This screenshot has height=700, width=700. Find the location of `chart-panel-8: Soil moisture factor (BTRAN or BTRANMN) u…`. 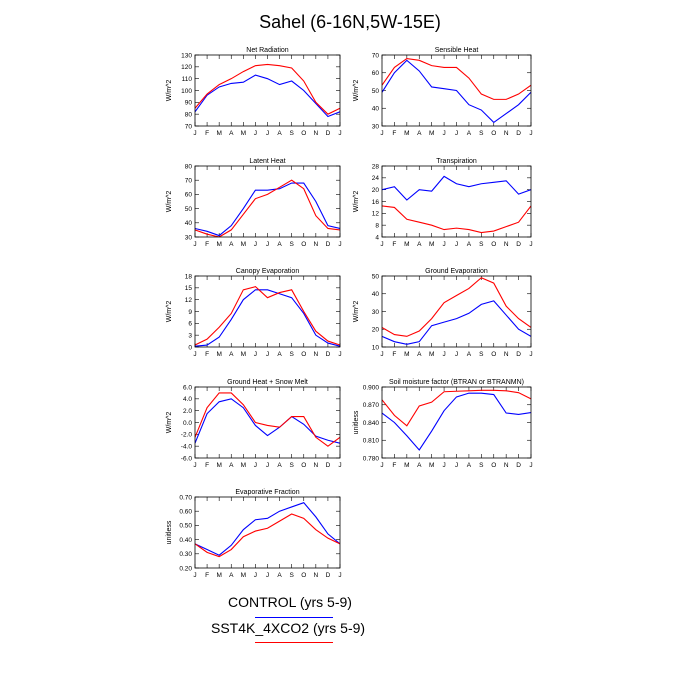

chart-panel-8: Soil moisture factor (BTRAN or BTRANMN) u… is located at coordinates (443, 424).